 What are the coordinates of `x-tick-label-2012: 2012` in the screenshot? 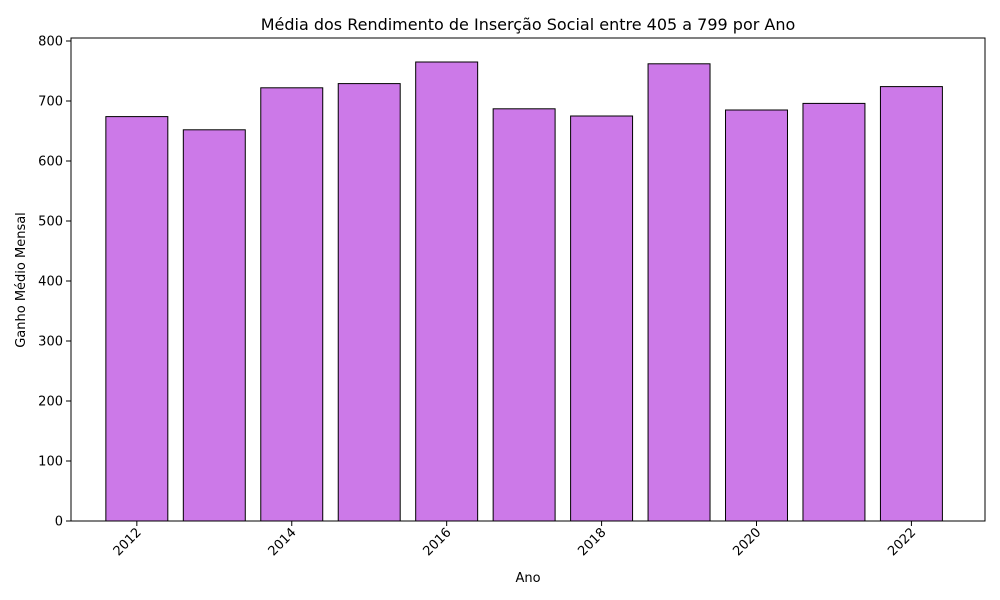 It's located at (128, 542).